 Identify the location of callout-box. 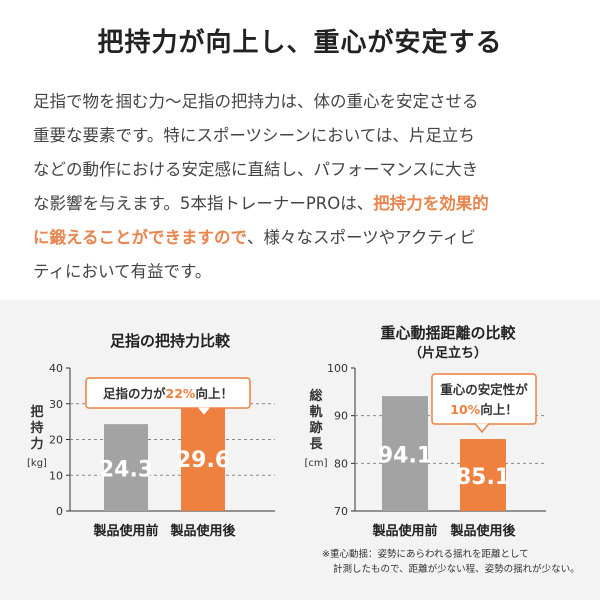
(168, 393).